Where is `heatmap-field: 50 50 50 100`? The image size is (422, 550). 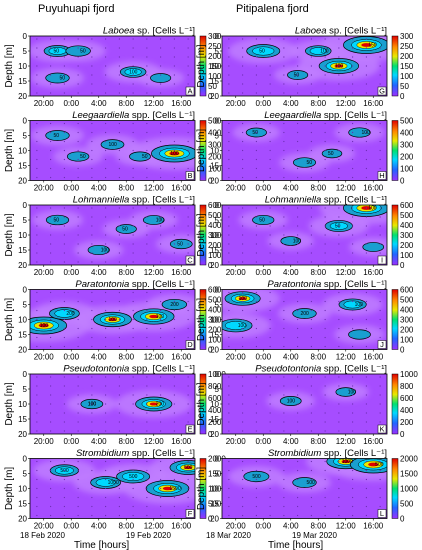
heatmap-field: 50 50 50 100 is located at coordinates (306, 150).